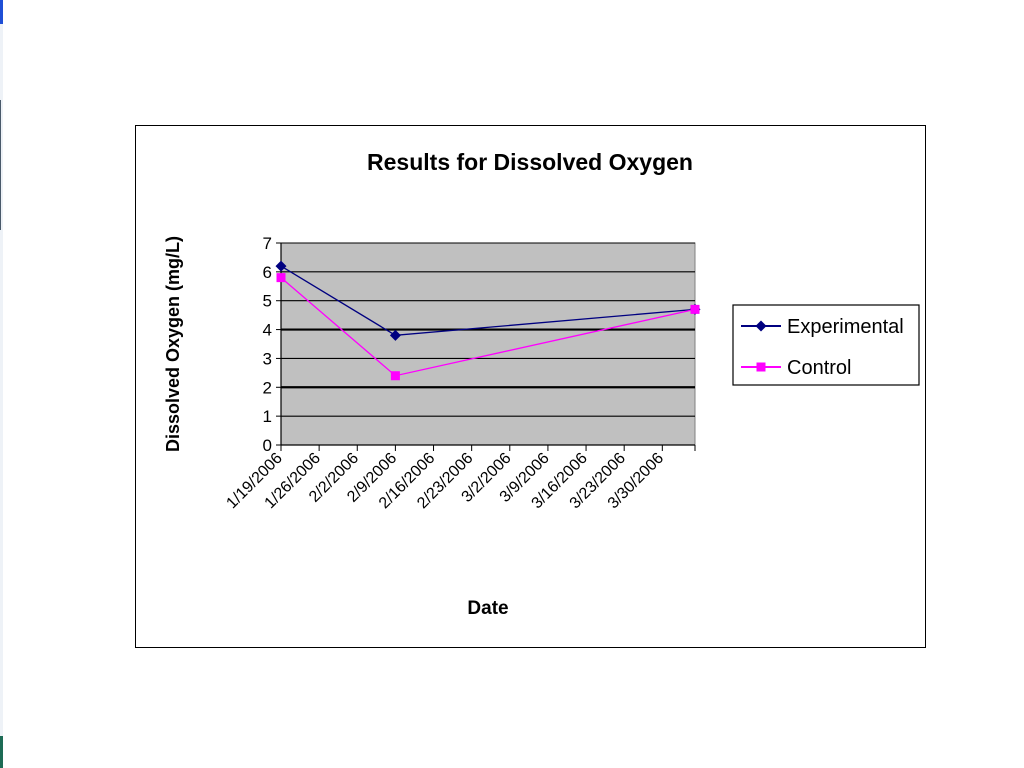 This screenshot has height=768, width=1024. Describe the element at coordinates (267, 243) in the screenshot. I see `y-tick-label: 7` at that location.